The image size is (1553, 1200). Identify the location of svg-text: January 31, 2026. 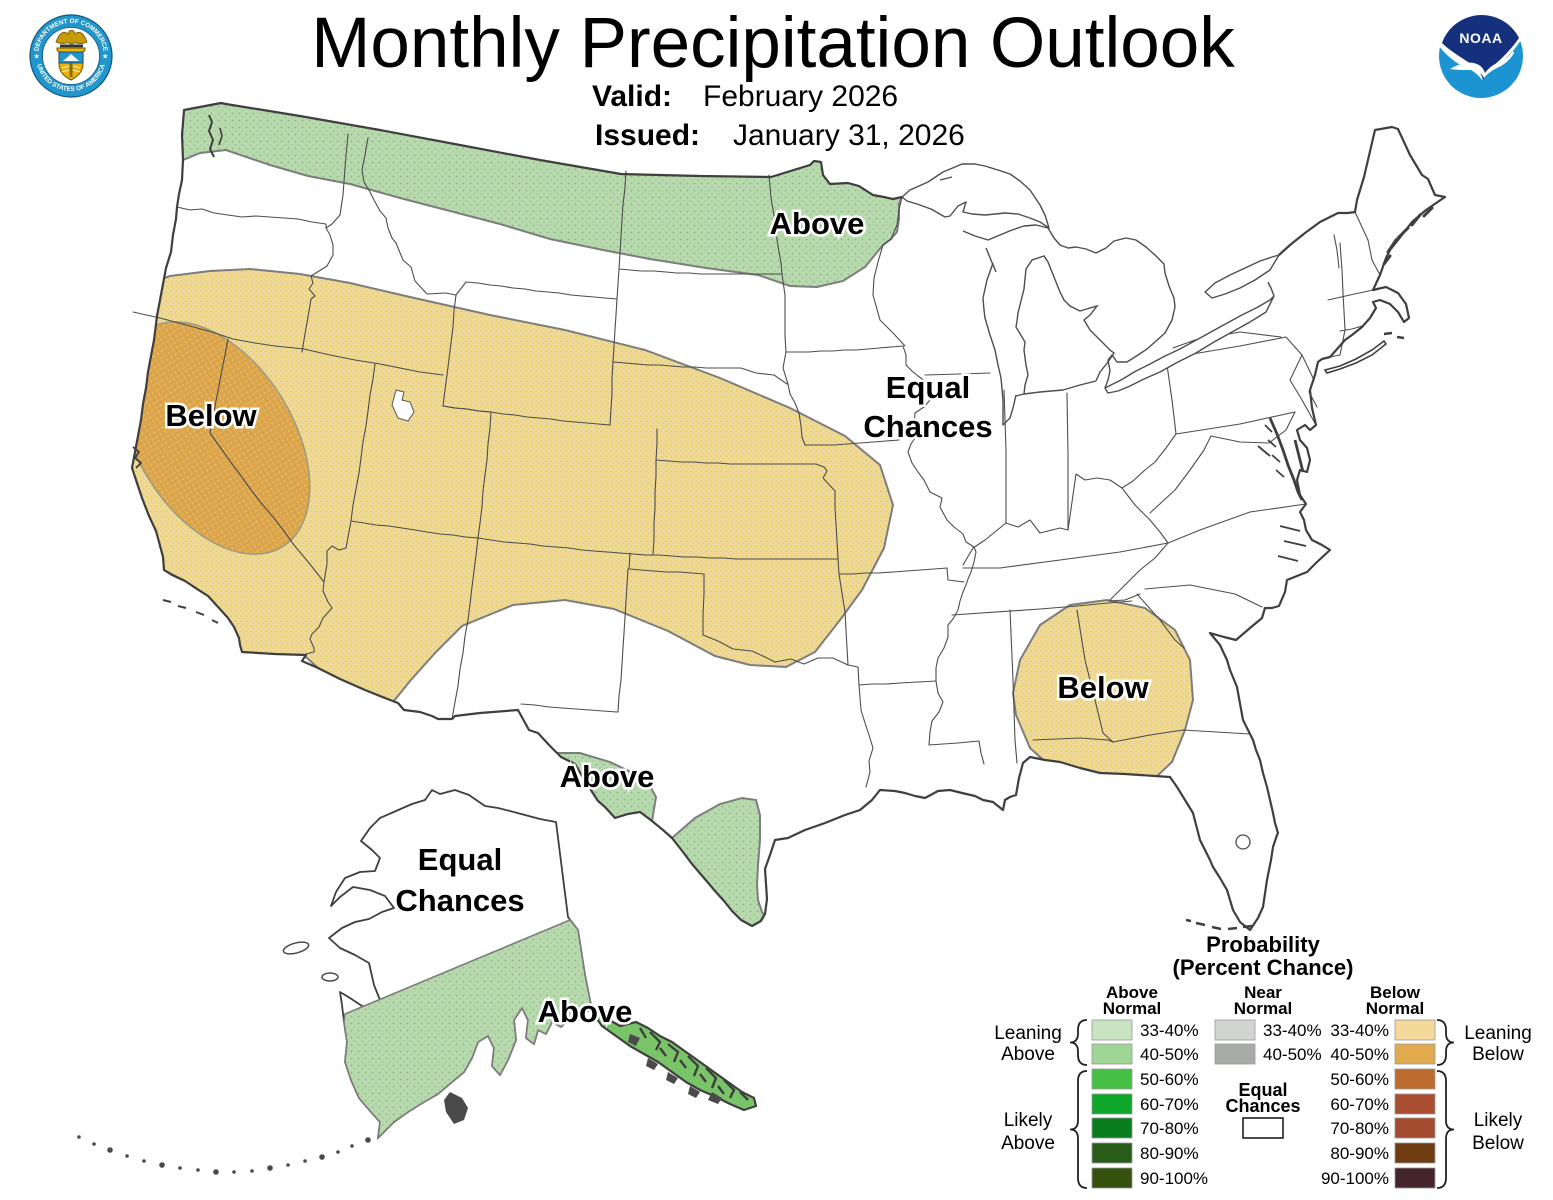
(849, 135).